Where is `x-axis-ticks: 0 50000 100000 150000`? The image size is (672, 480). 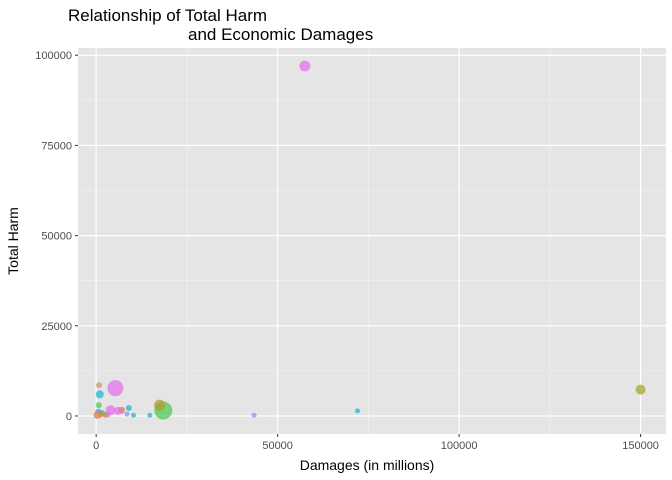
x-axis-ticks: 0 50000 100000 150000 is located at coordinates (376, 443).